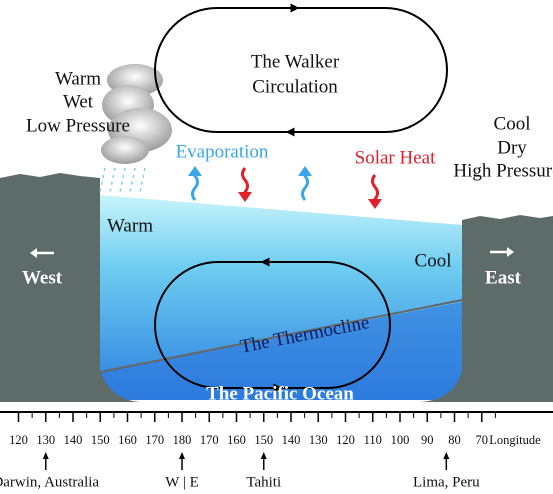  What do you see at coordinates (503, 277) in the screenshot?
I see `label: East` at bounding box center [503, 277].